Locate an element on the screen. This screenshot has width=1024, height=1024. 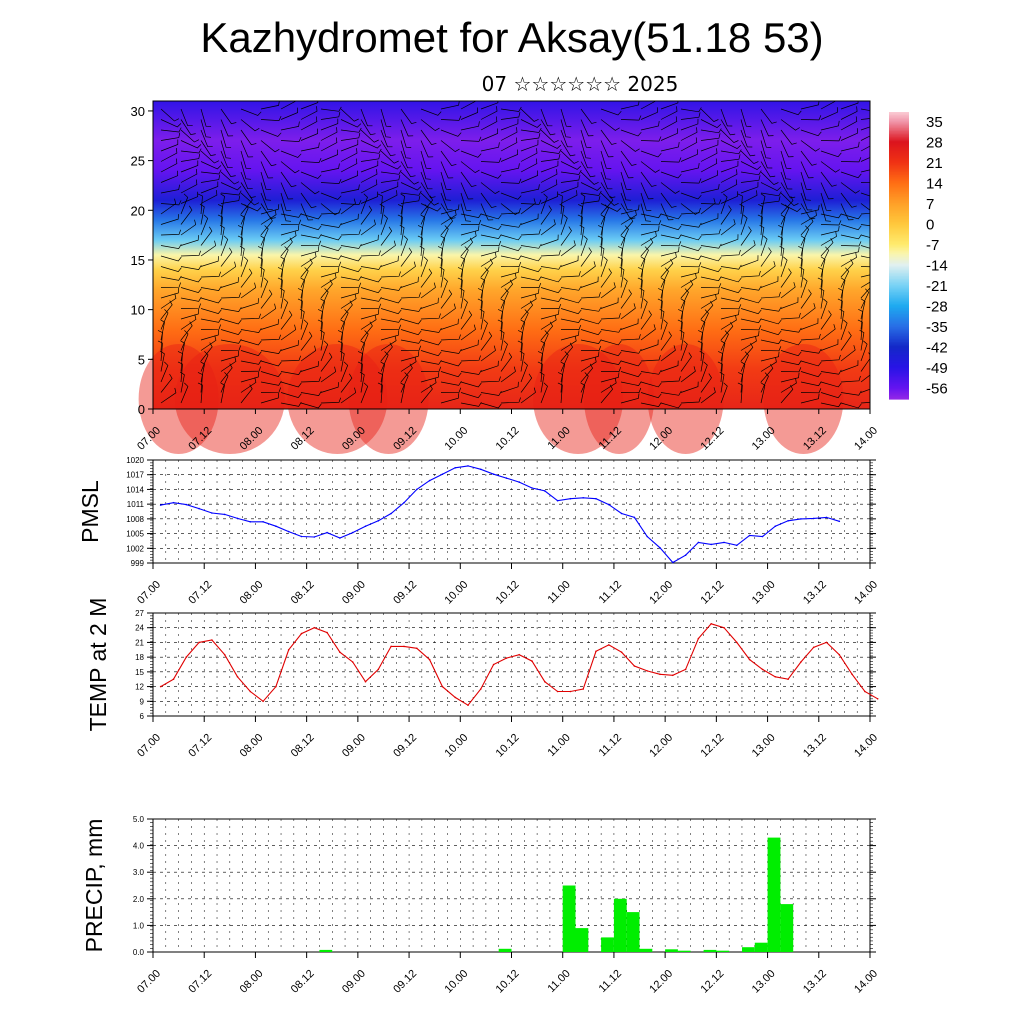
x-tick-label: 09.12 is located at coordinates (405, 593).